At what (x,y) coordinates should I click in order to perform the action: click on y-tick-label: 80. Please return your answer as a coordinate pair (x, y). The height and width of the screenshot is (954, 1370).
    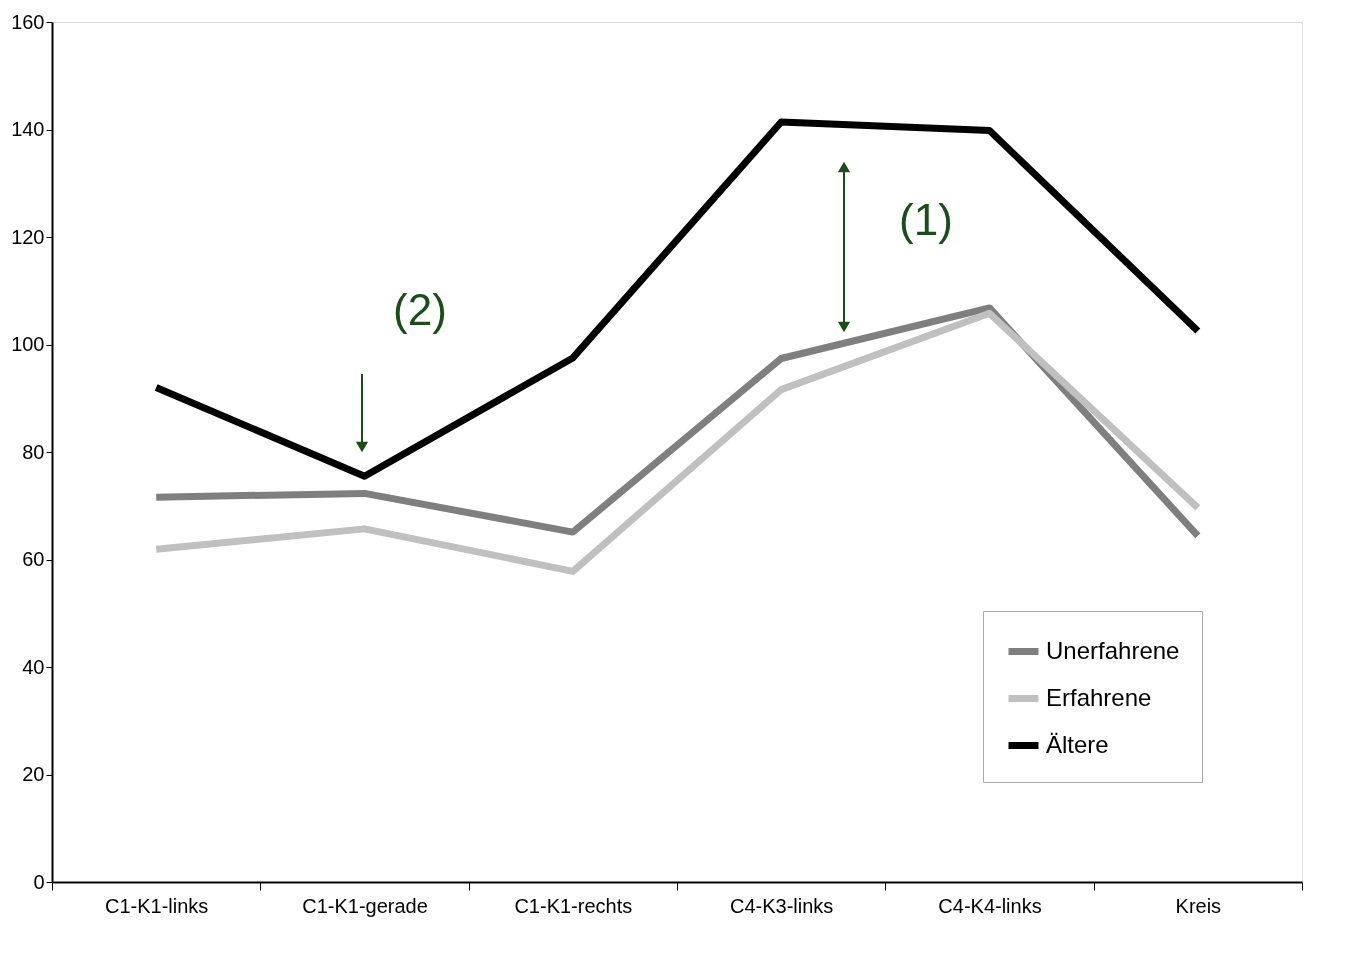
    Looking at the image, I should click on (33, 451).